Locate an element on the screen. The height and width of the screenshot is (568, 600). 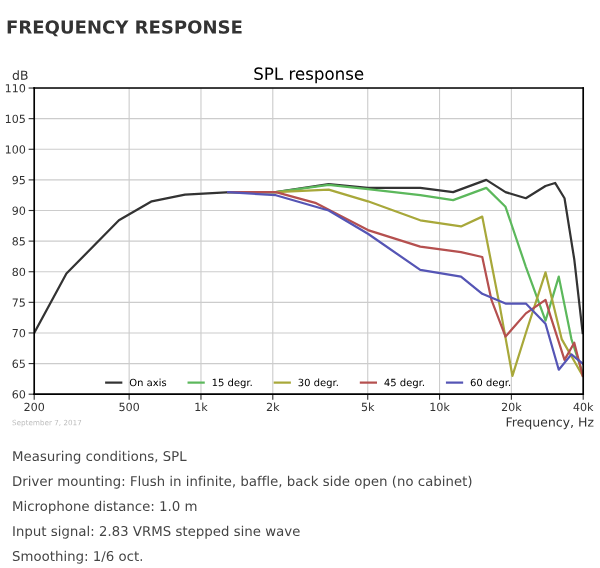
chart-title: SPL response is located at coordinates (309, 75).